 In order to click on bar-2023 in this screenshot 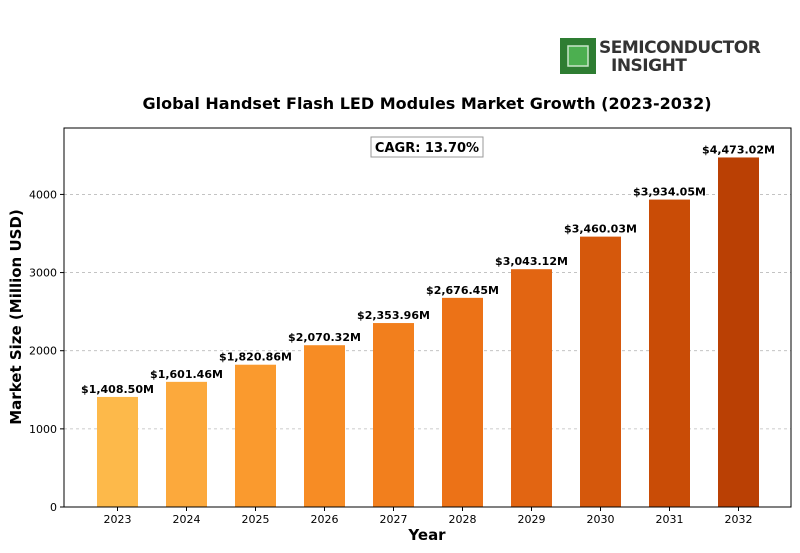, I will do `click(117, 451)`.